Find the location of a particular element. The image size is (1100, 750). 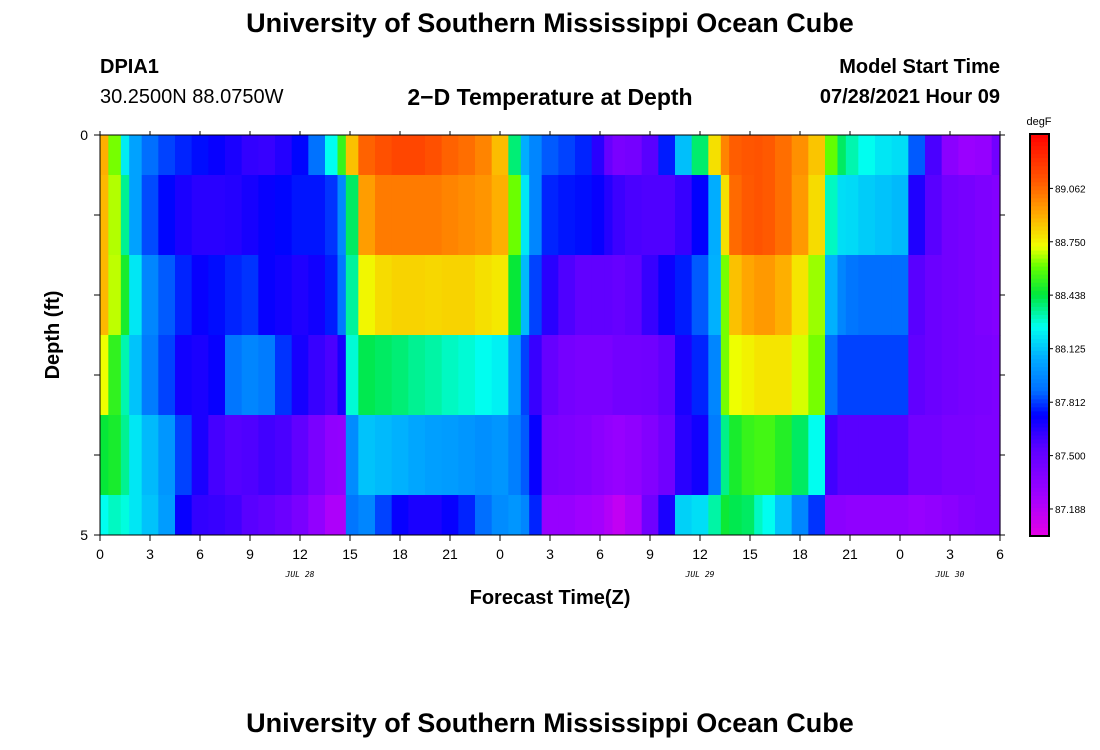

date-label: JUL 29 is located at coordinates (700, 574).